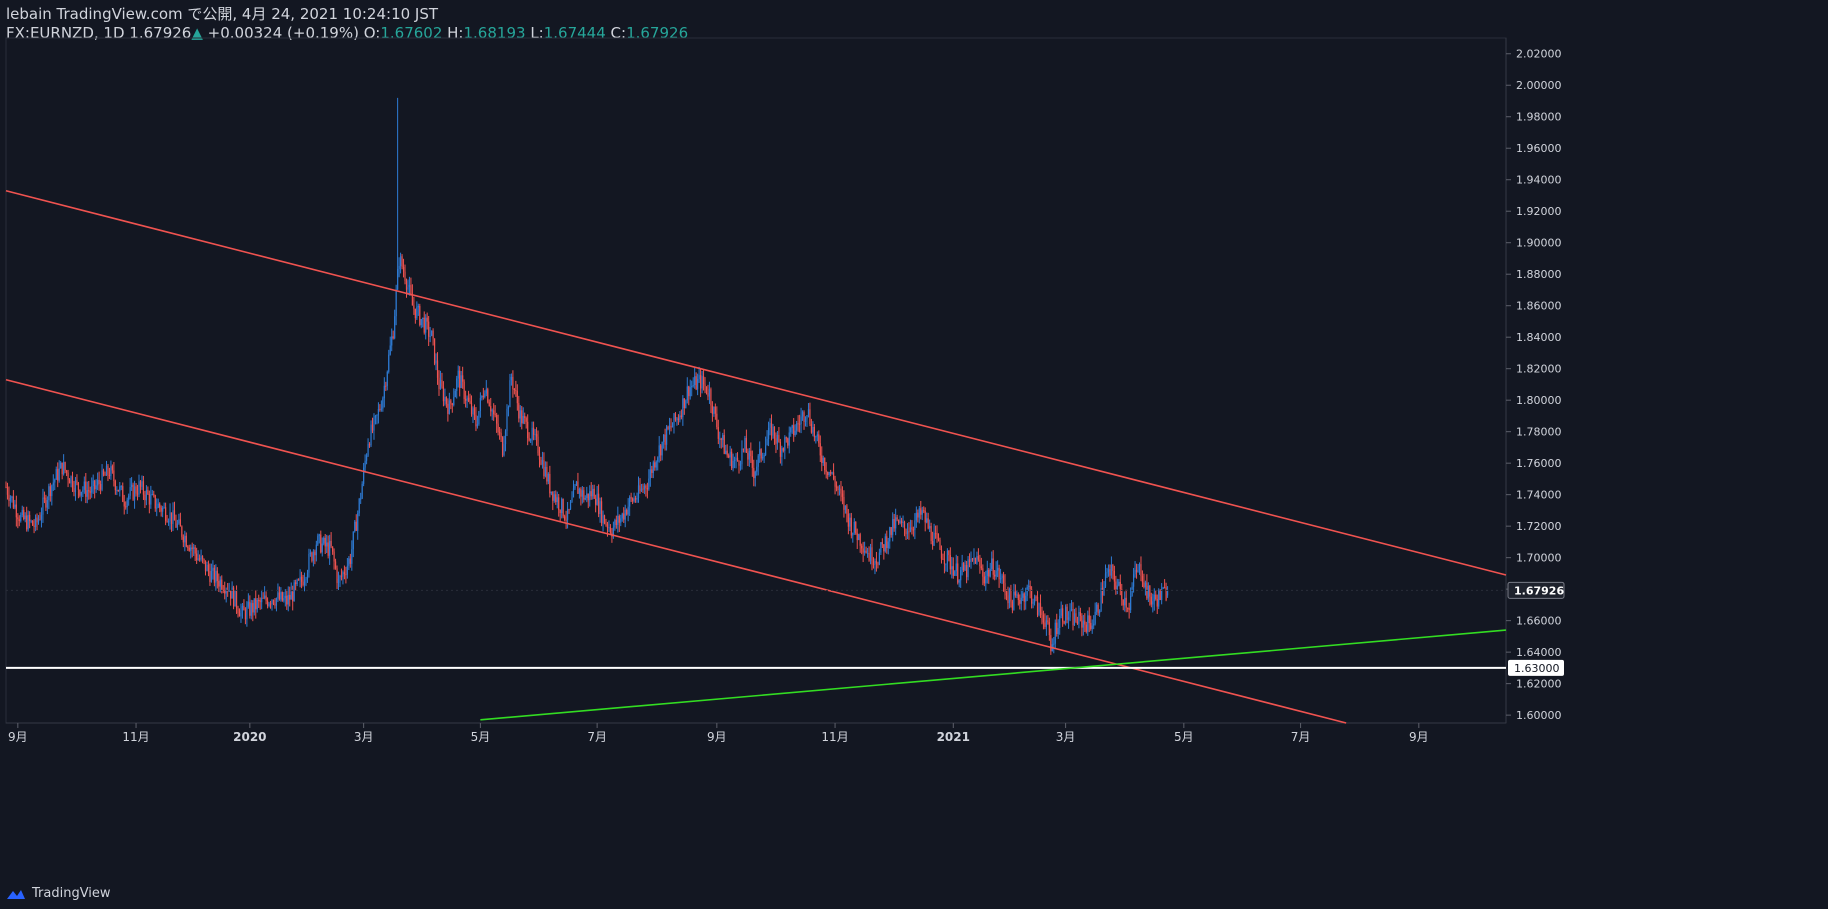  I want to click on y-tick-label: 1.86000, so click(1539, 306).